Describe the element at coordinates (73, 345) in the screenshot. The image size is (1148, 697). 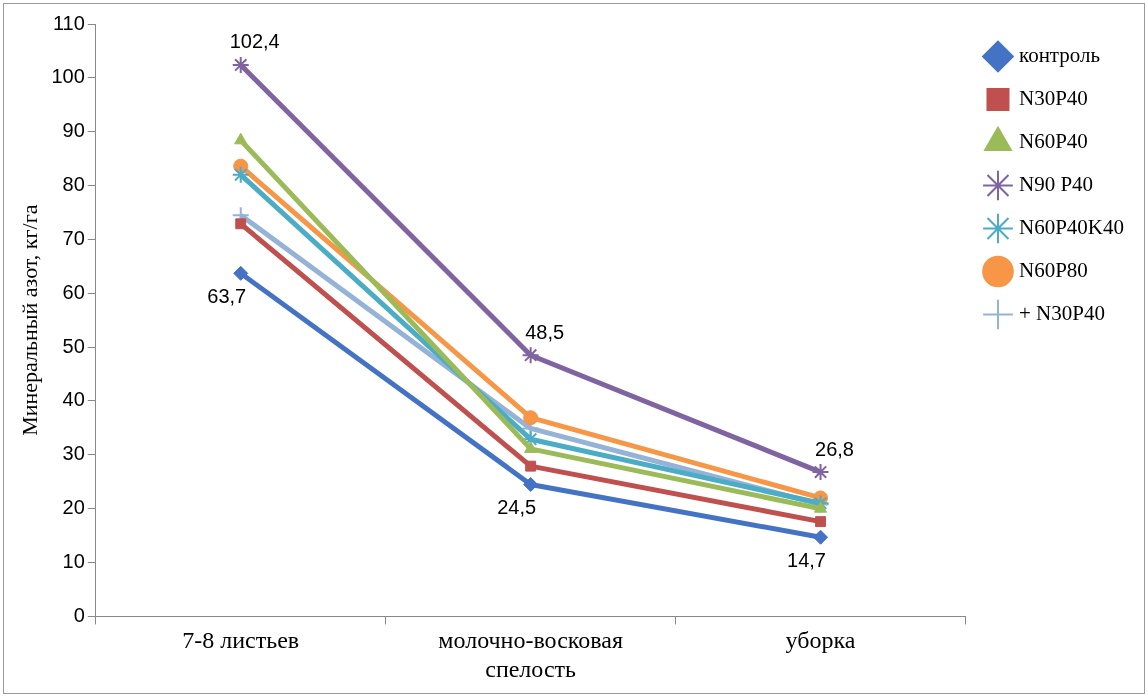
I see `y-tick-label: 50` at that location.